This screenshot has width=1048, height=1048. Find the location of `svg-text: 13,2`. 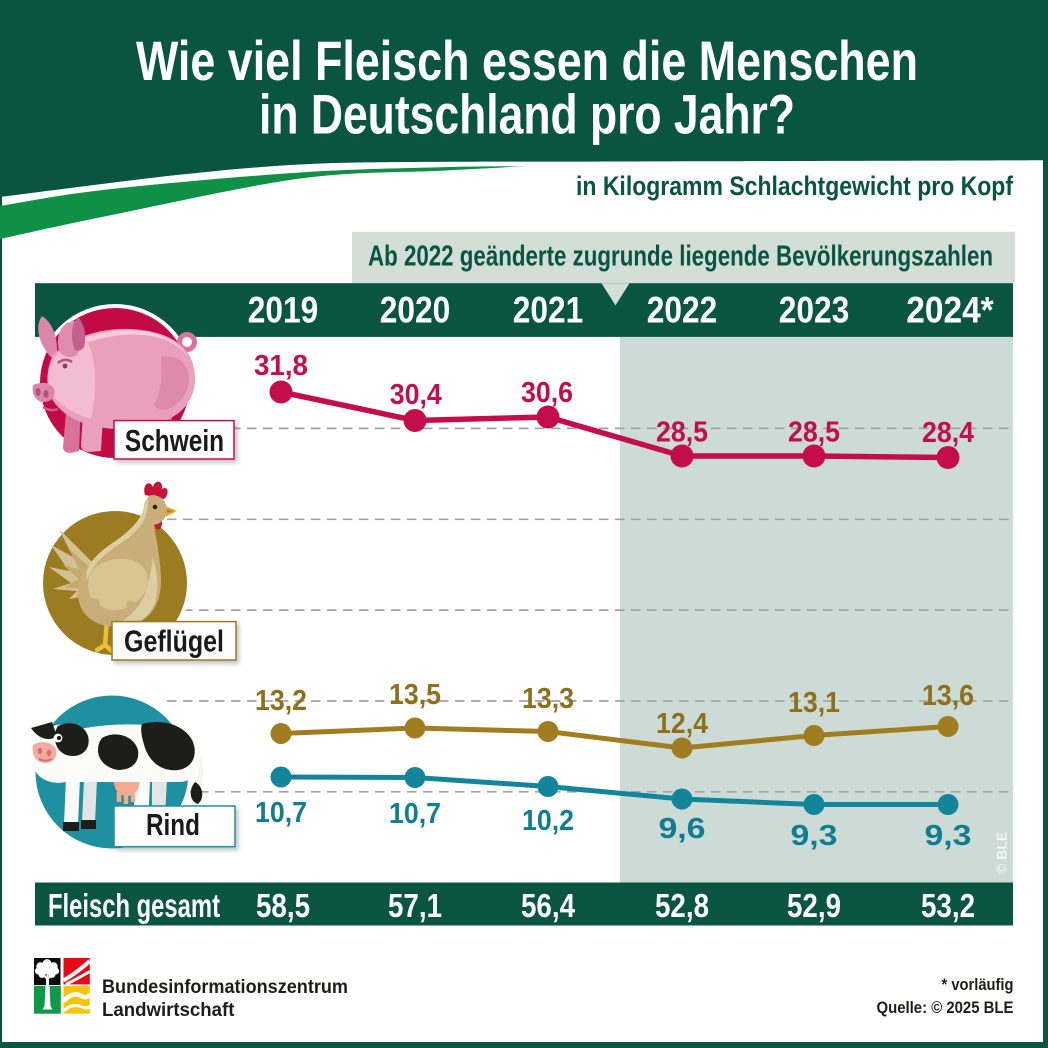

svg-text: 13,2 is located at coordinates (281, 701).